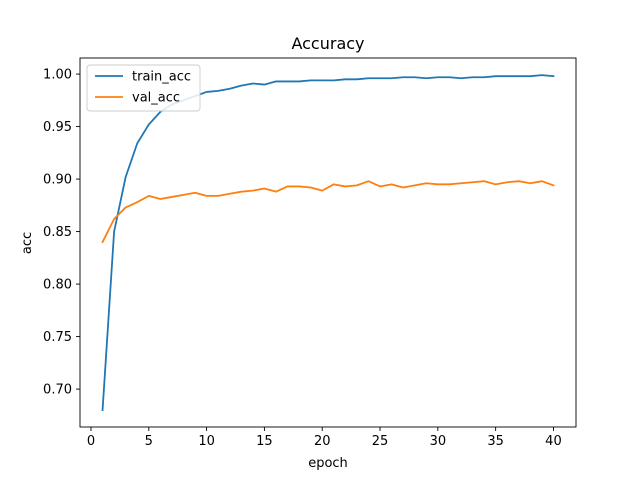  I want to click on x-tick-label: 35, so click(495, 441).